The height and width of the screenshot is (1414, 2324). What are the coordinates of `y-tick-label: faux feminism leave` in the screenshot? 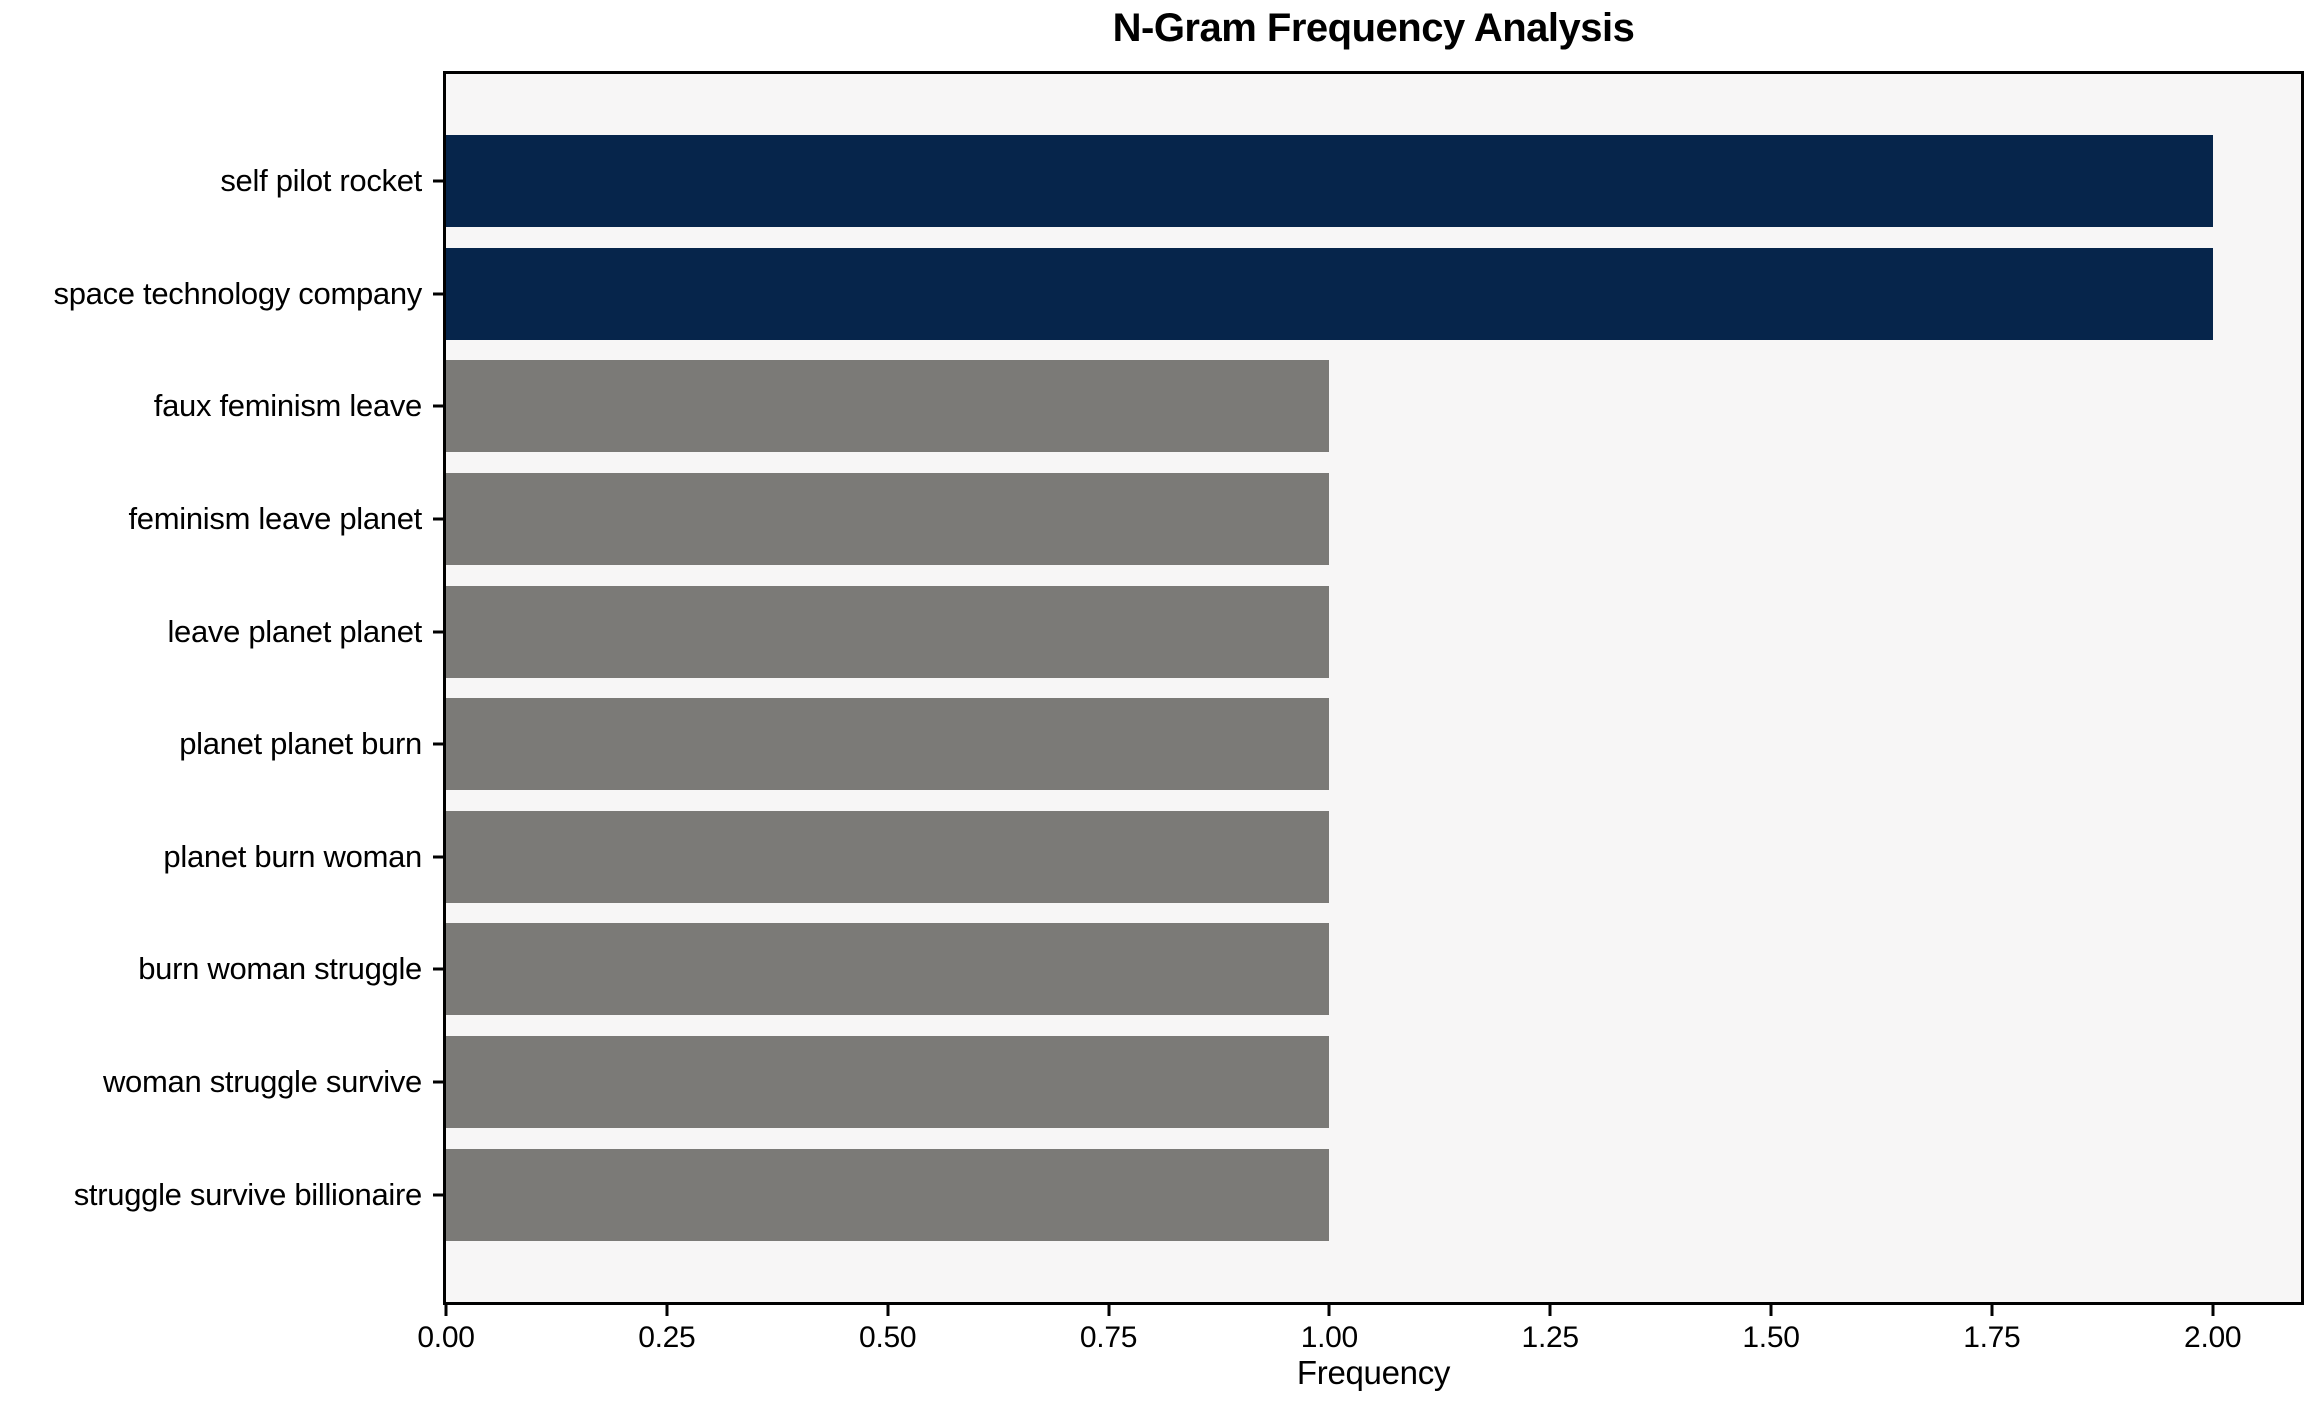 It's located at (288, 406).